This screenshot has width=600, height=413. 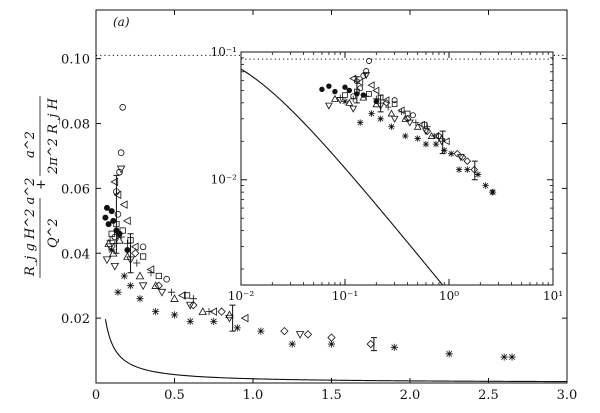 What do you see at coordinates (253, 395) in the screenshot?
I see `x-tick-label-2: 1.0` at bounding box center [253, 395].